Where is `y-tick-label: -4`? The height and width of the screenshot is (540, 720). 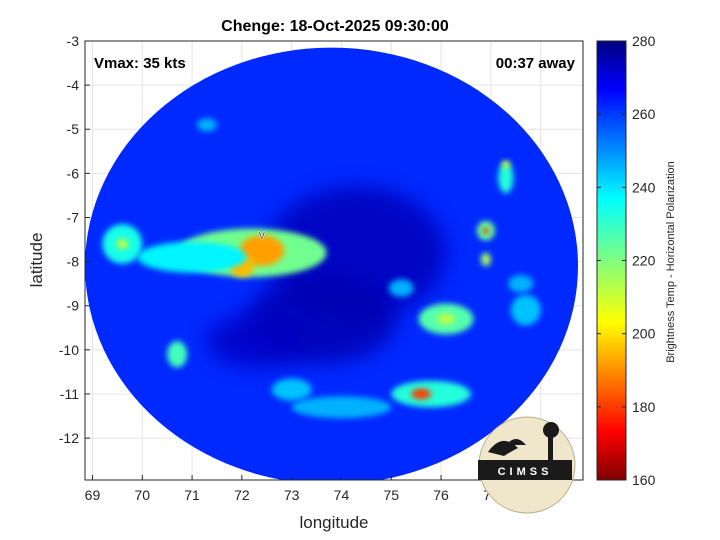 y-tick-label: -4 is located at coordinates (73, 85).